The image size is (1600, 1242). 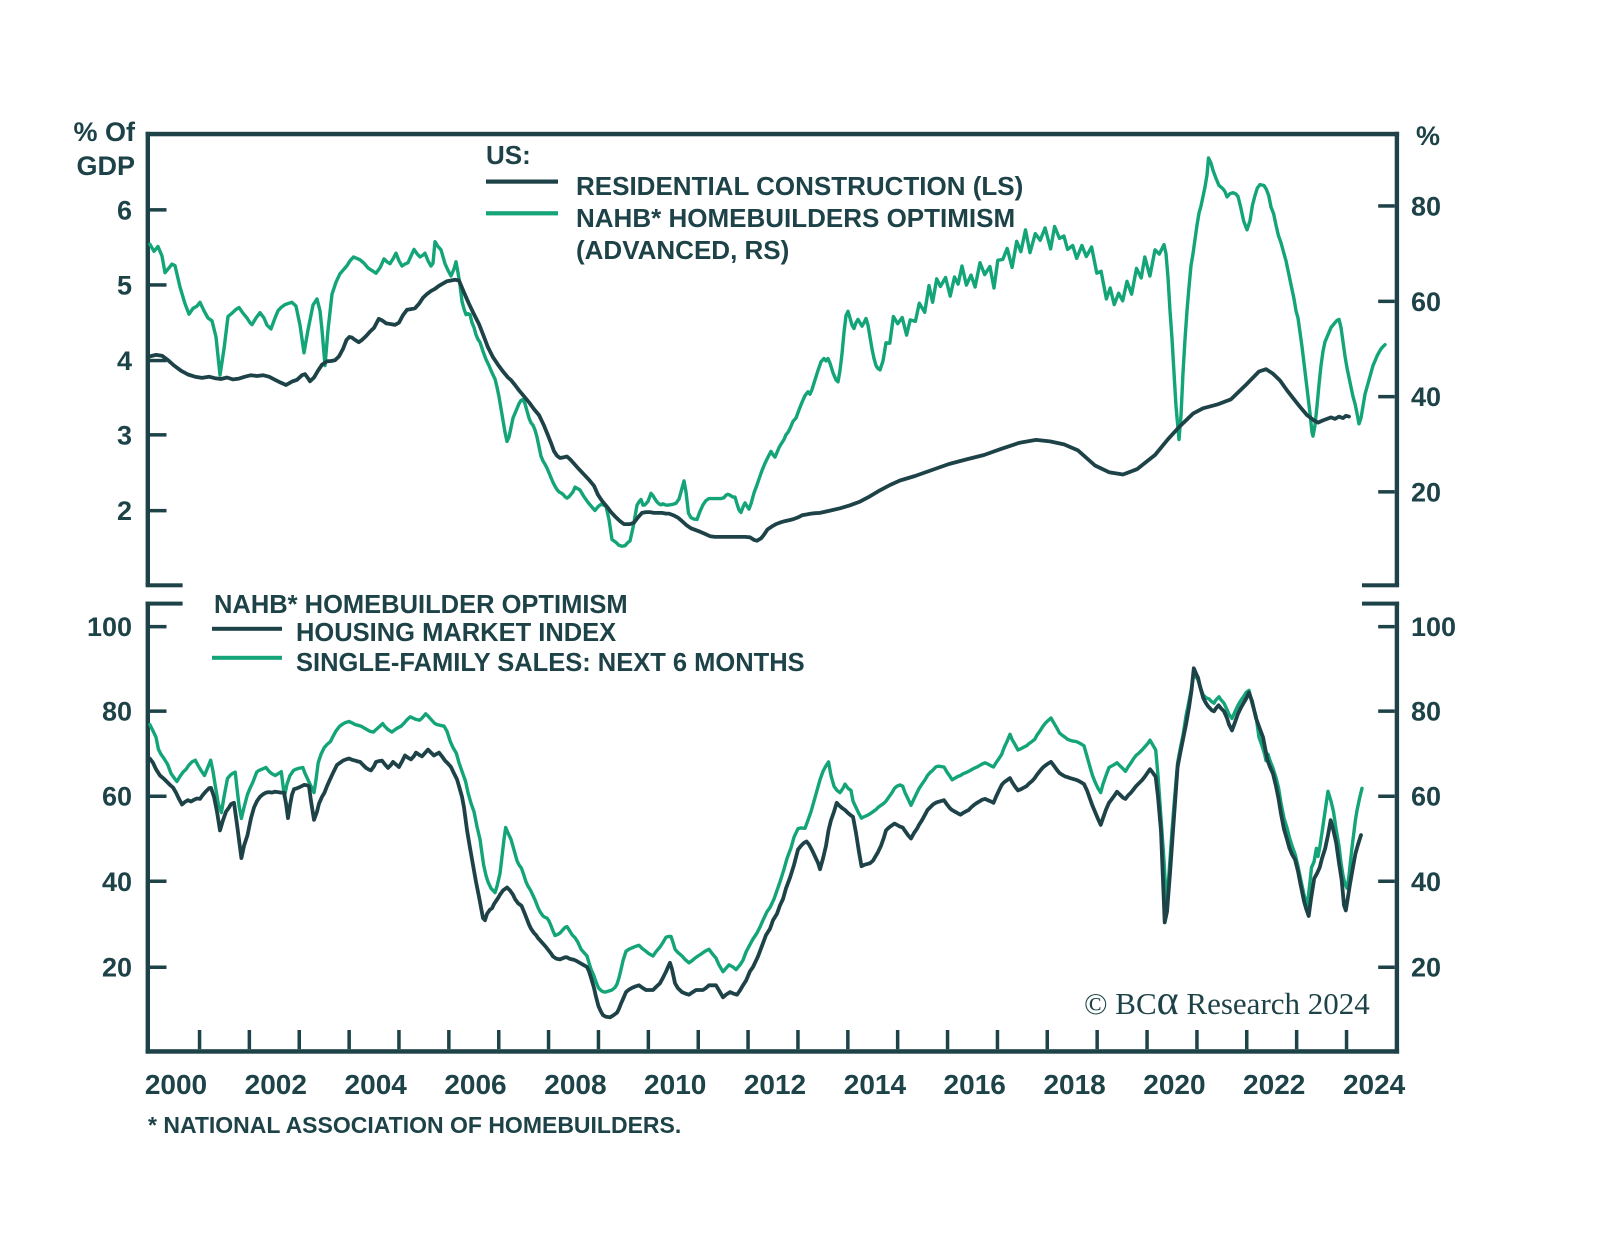 What do you see at coordinates (124, 511) in the screenshot?
I see `svg-text: 2` at bounding box center [124, 511].